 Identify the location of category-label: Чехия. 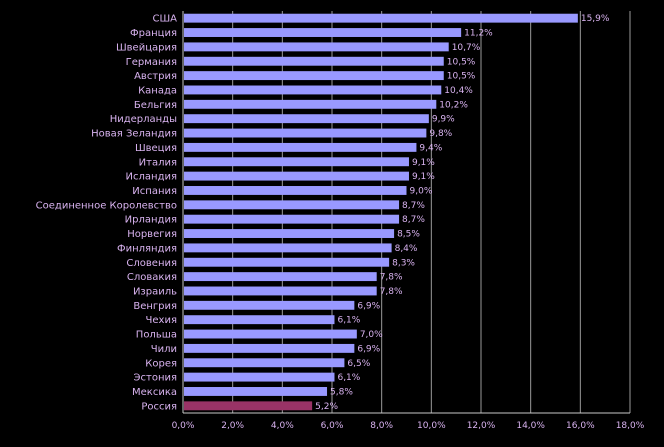
(161, 320).